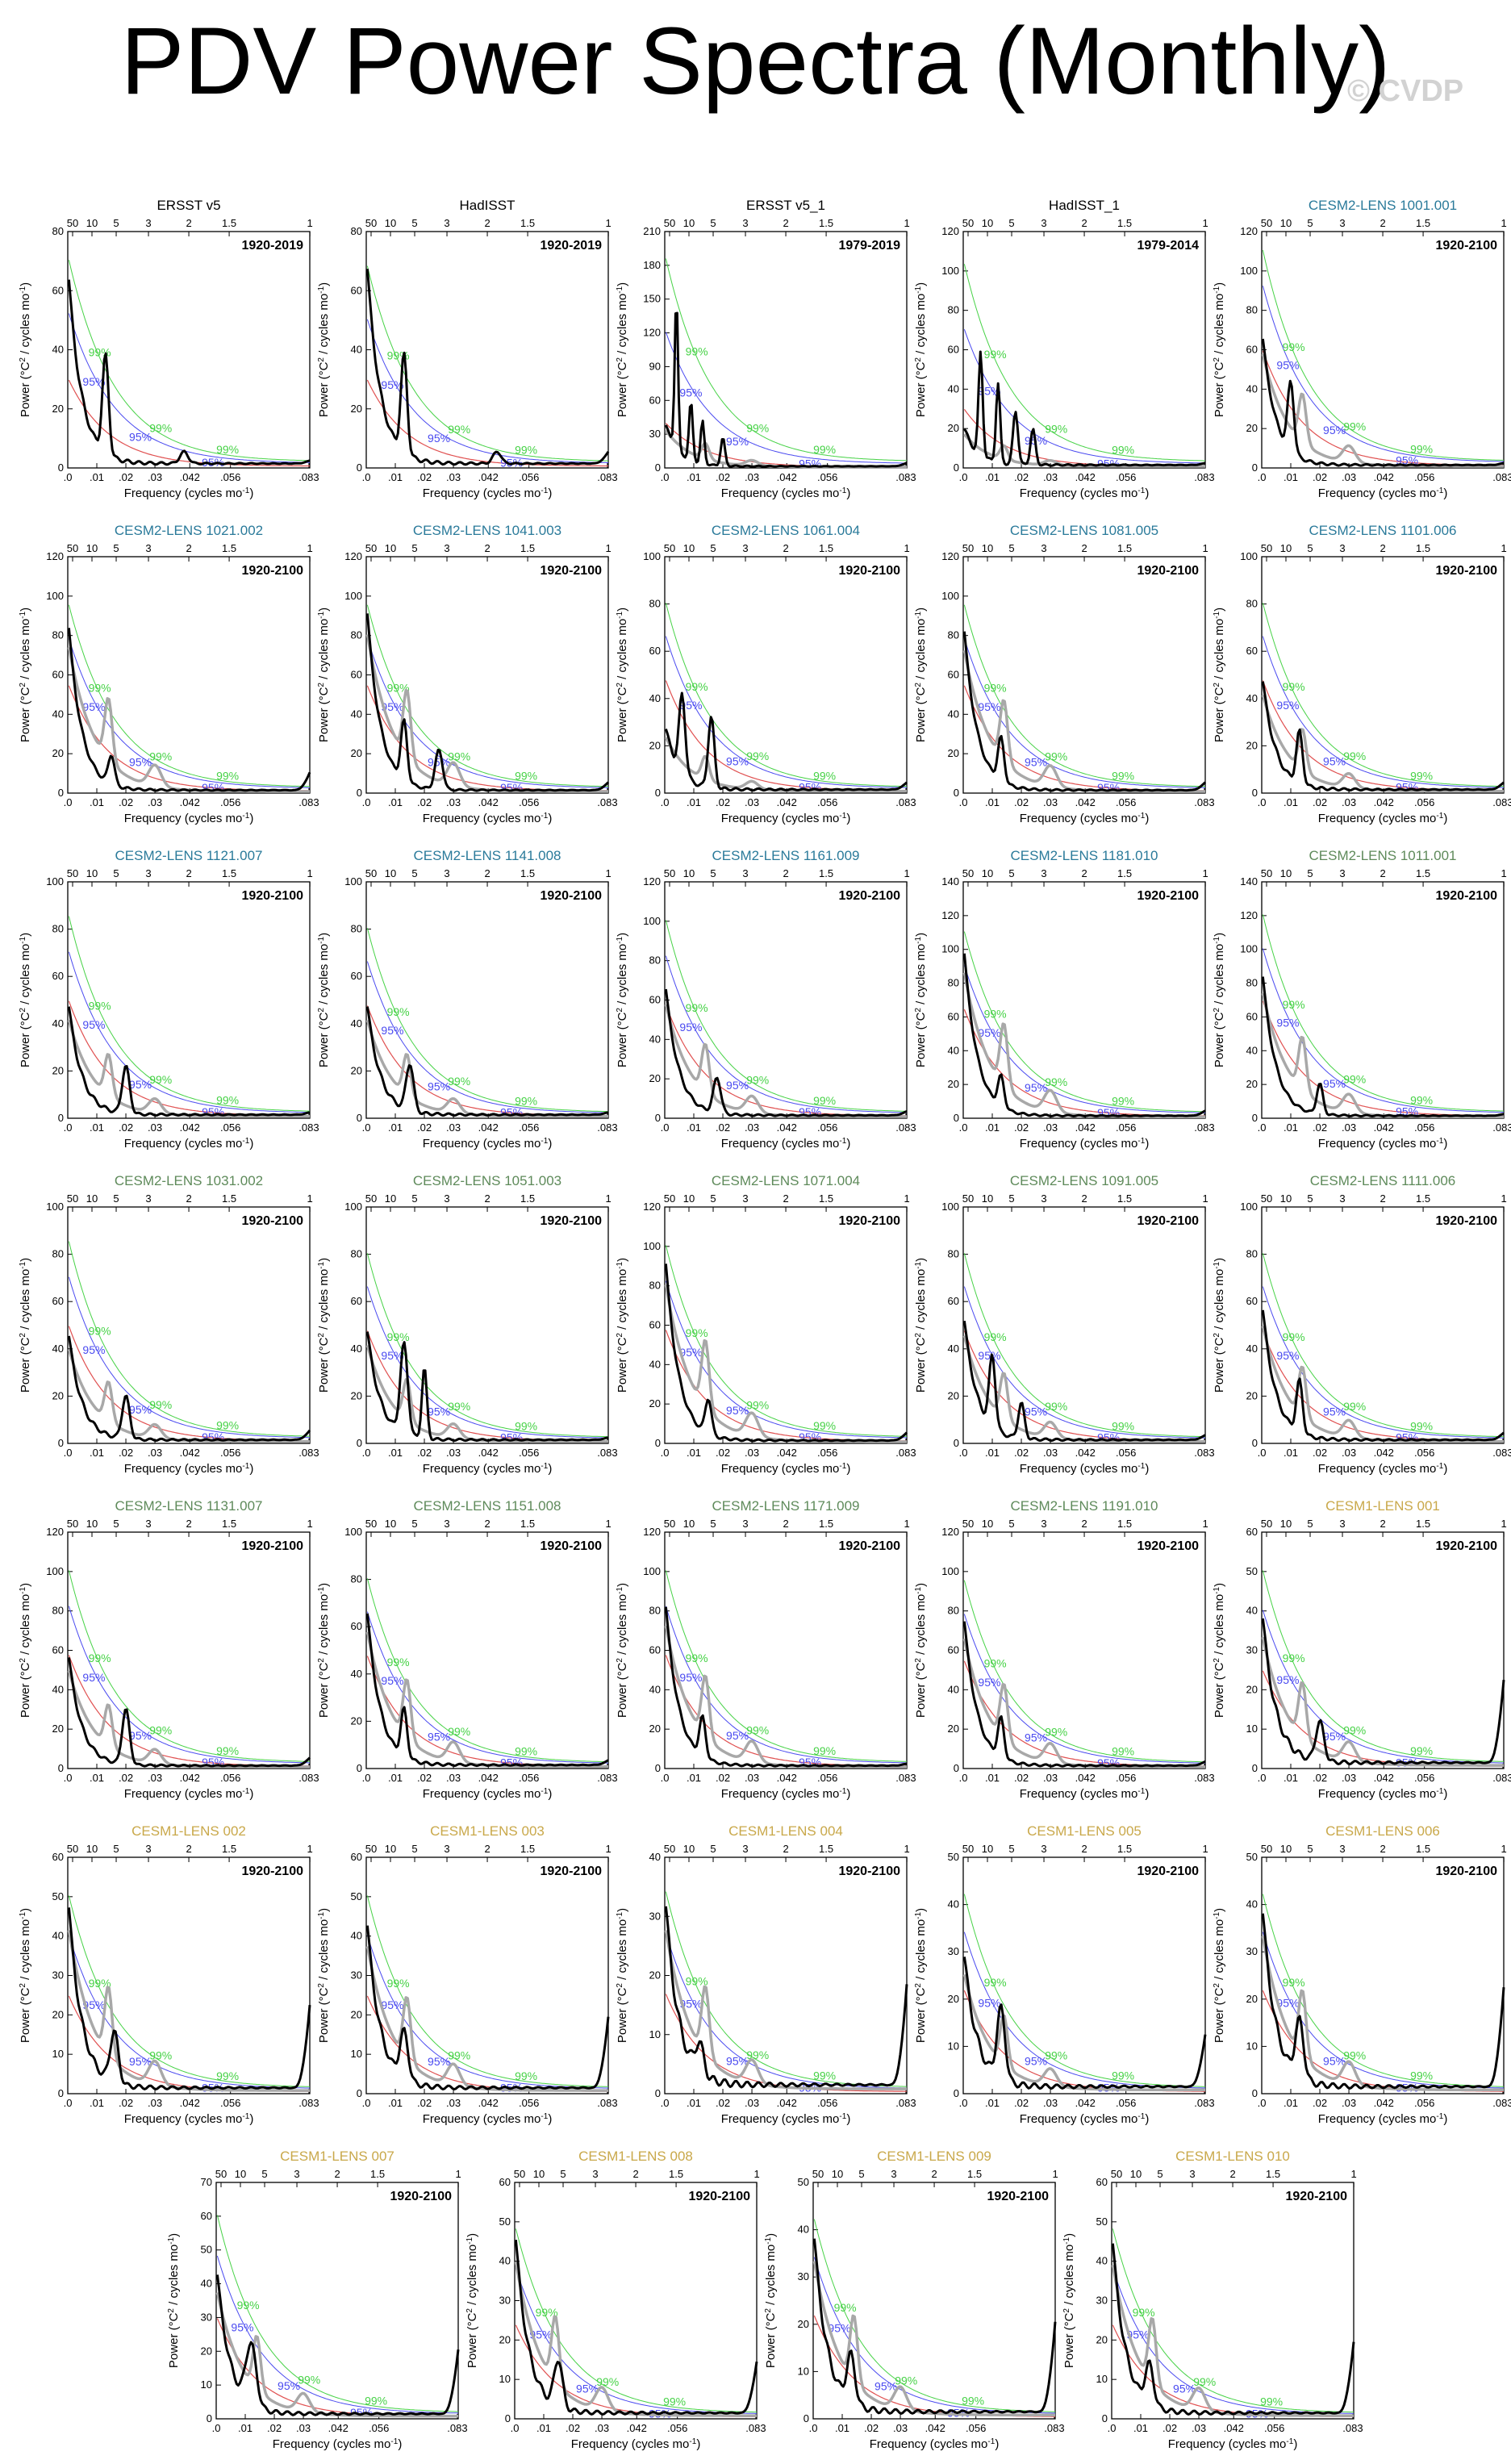  What do you see at coordinates (188, 205) in the screenshot?
I see `panel-title: ERSST v5` at bounding box center [188, 205].